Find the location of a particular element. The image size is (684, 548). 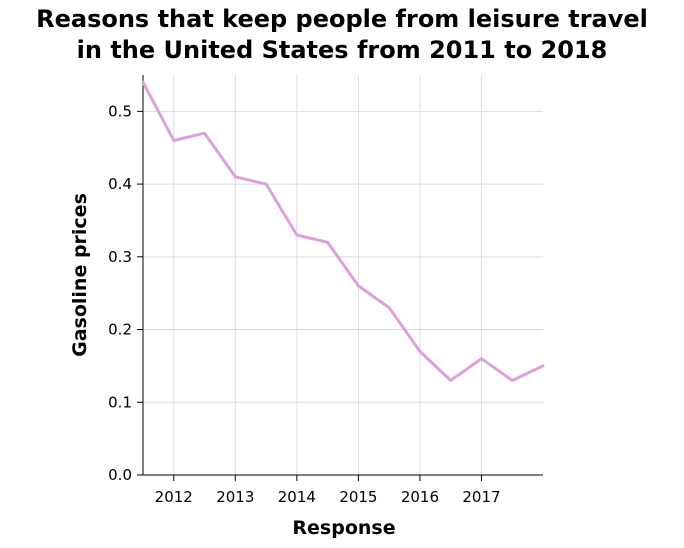

y-tick-label-3: 0.3 is located at coordinates (120, 257).